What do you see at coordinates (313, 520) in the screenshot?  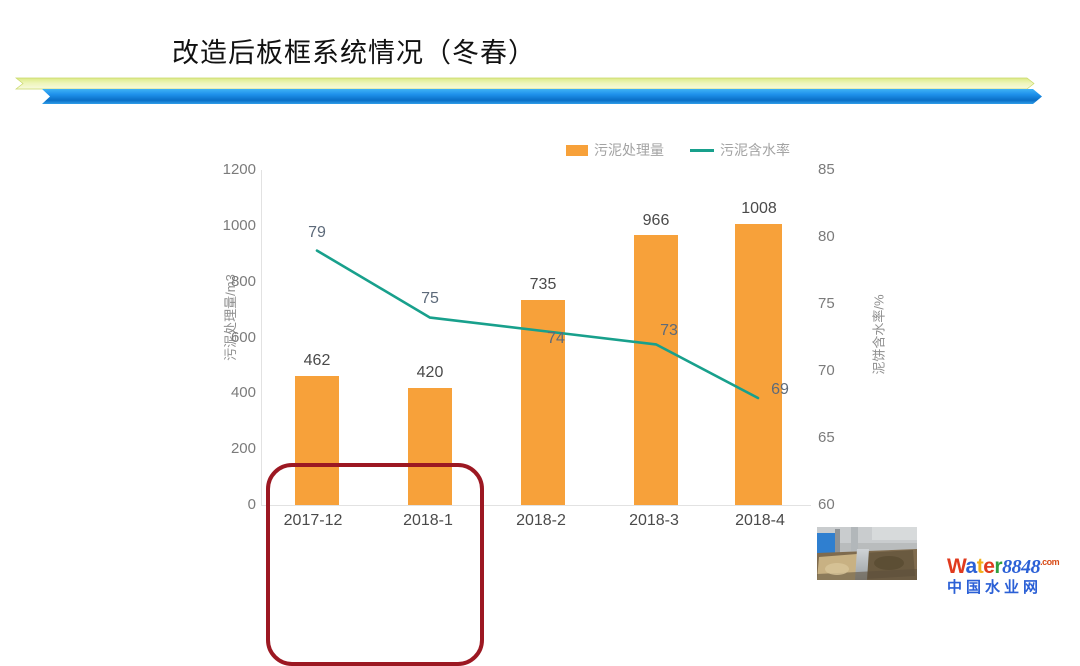 I see `x-tick-2017-12: 2017-12` at bounding box center [313, 520].